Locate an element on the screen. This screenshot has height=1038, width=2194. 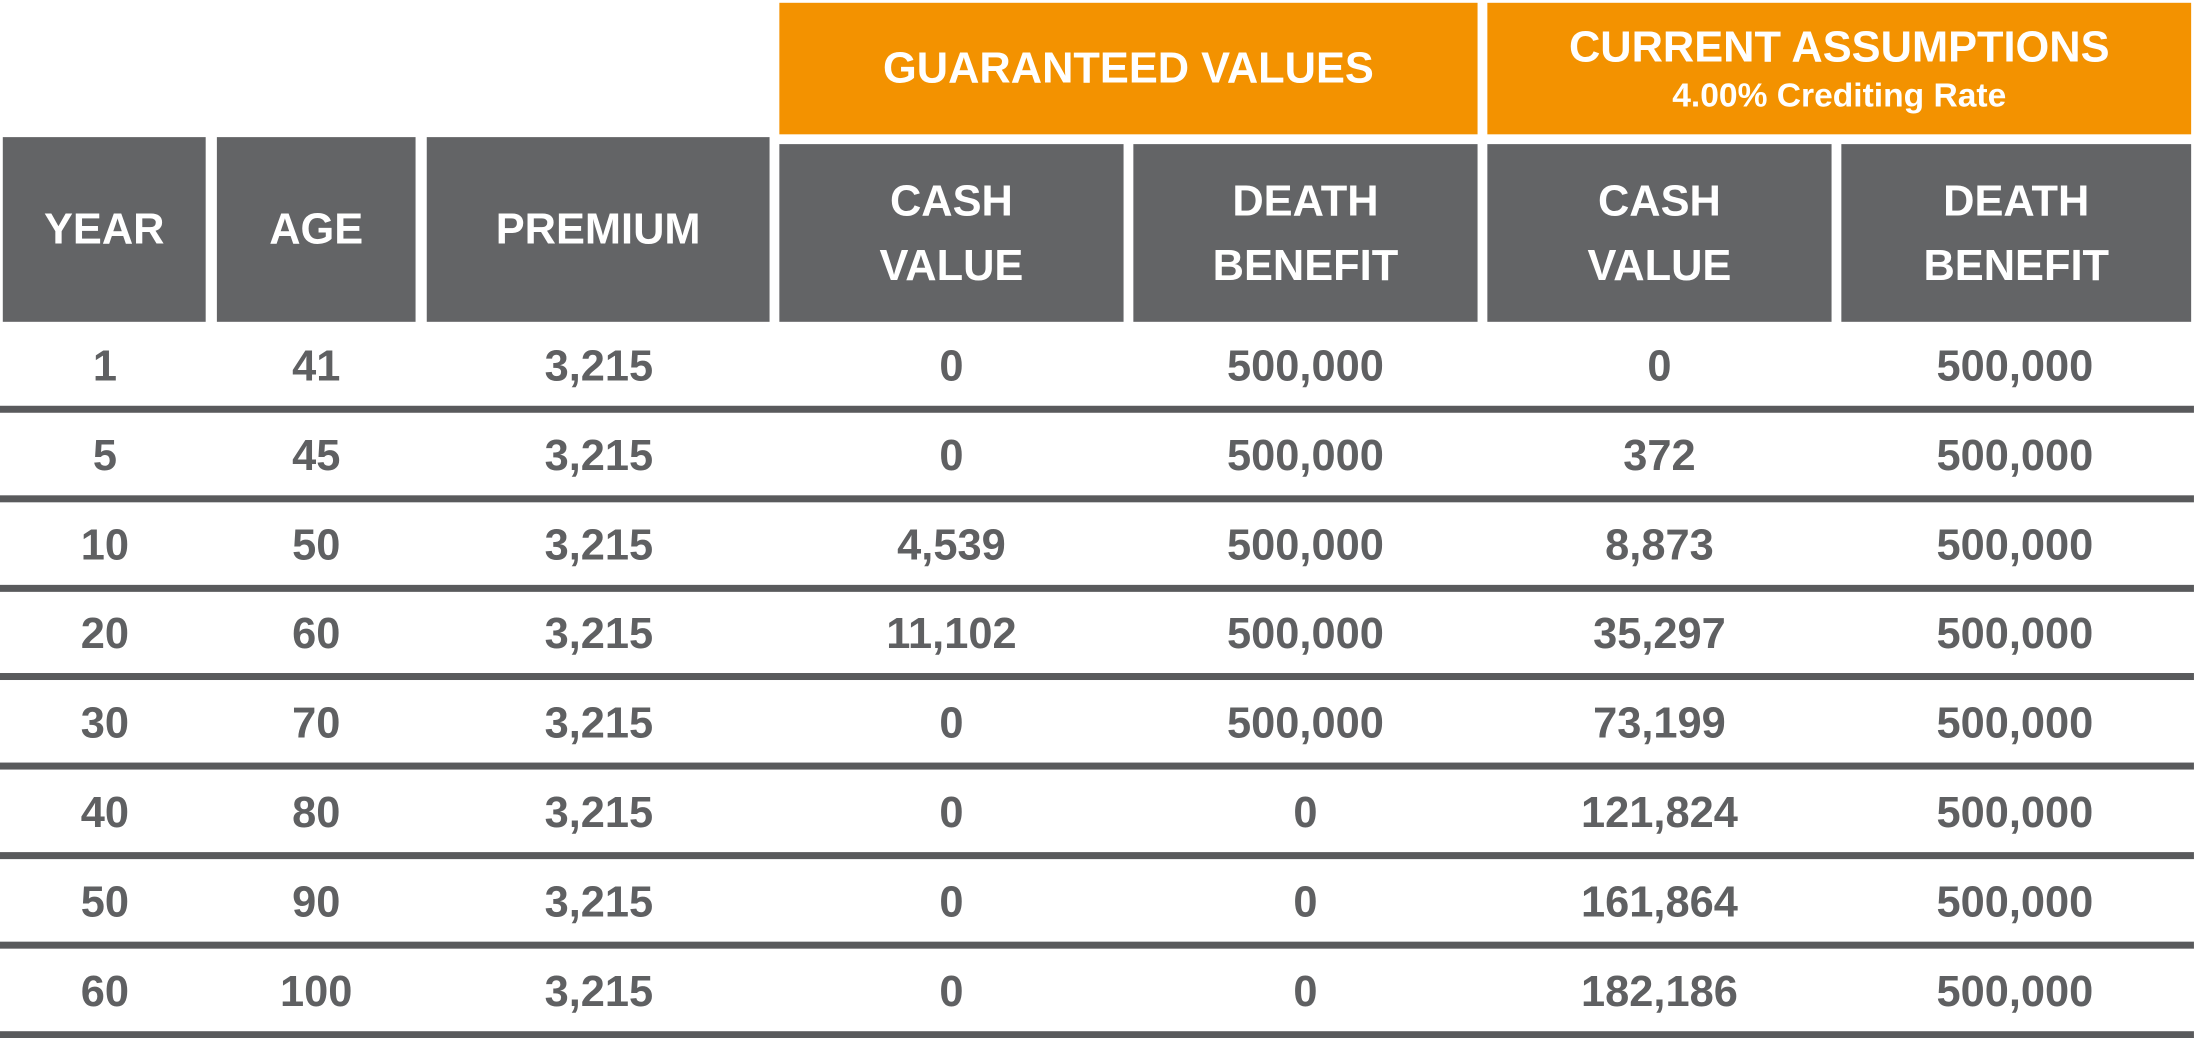
column-header: PREMIUM is located at coordinates (598, 229).